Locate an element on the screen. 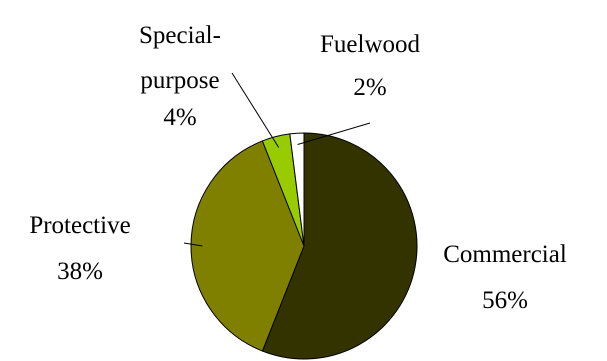 Image resolution: width=607 pixels, height=361 pixels. name-label-special-purpose-1: purpose is located at coordinates (179, 80).